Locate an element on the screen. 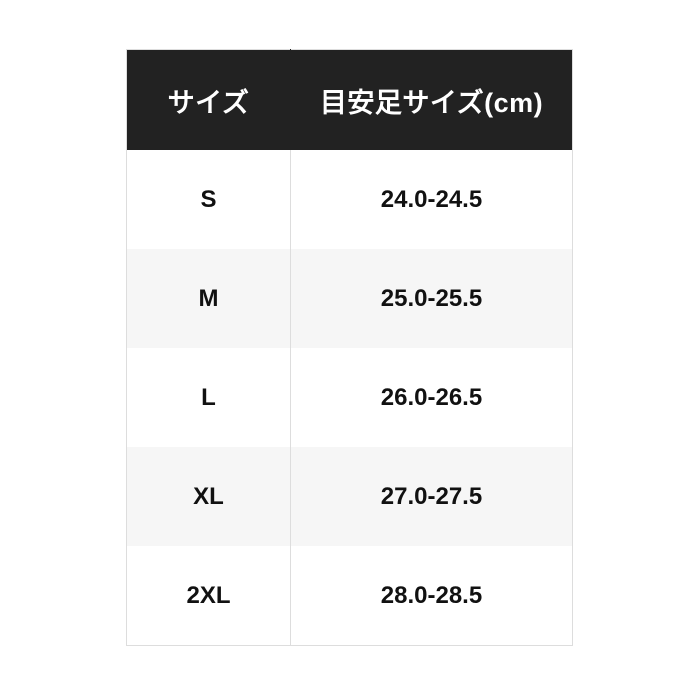 The height and width of the screenshot is (700, 700). cell-size-label: M is located at coordinates (208, 298).